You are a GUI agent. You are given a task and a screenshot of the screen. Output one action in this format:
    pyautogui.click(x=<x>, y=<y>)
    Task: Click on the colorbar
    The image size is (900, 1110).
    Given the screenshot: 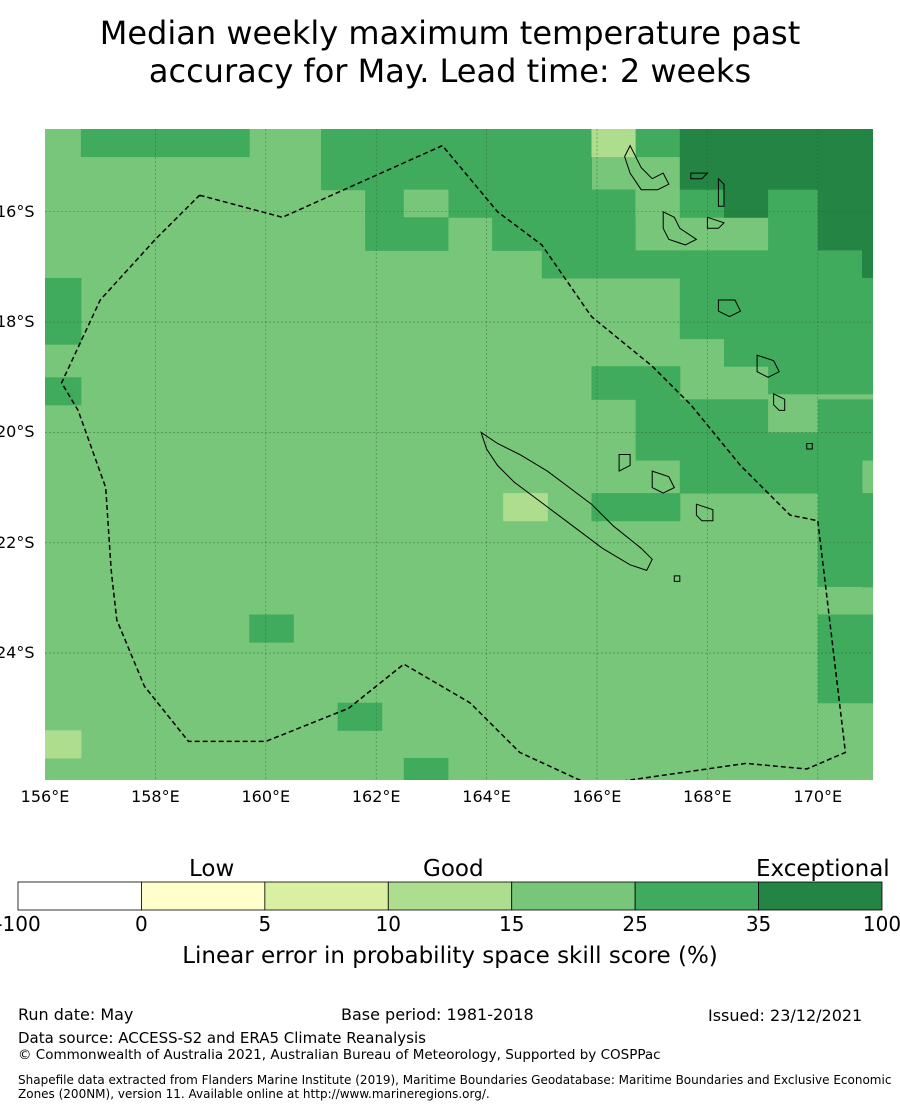 What is the action you would take?
    pyautogui.click(x=450, y=896)
    